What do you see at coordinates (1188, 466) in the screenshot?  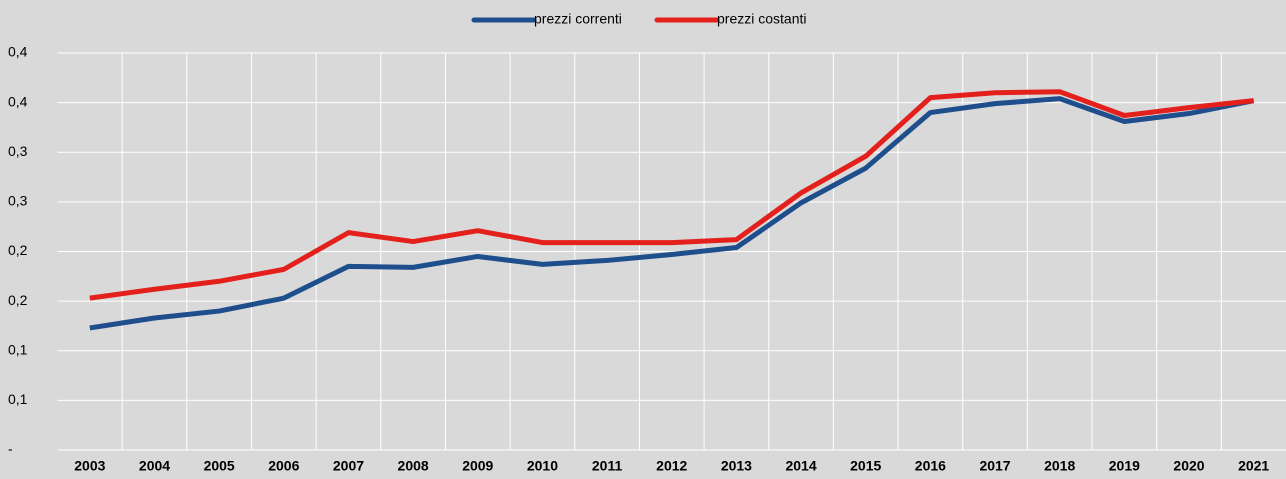 I see `x-tick-label: 2020` at bounding box center [1188, 466].